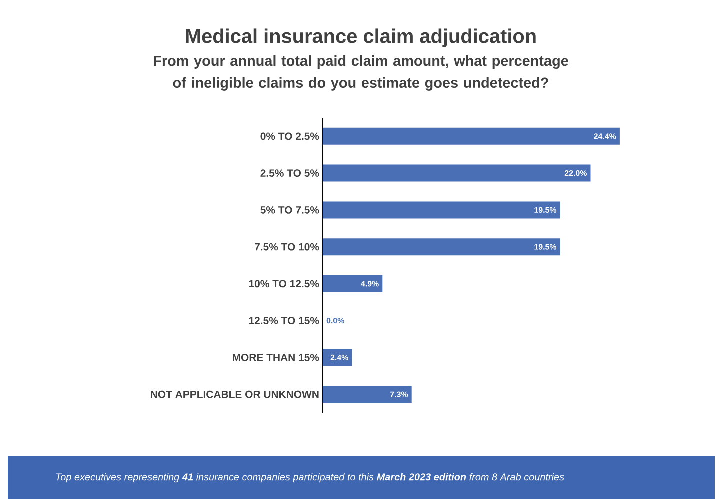 The image size is (723, 499). What do you see at coordinates (310, 478) in the screenshot?
I see `text: Top executives representing 41 insurance companies participated to this March 2023 edition from 8 Arab countries` at bounding box center [310, 478].